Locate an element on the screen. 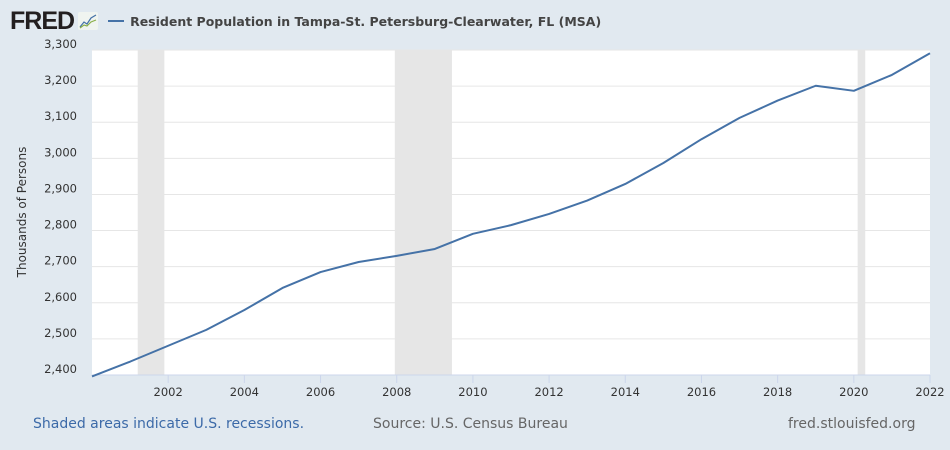 The height and width of the screenshot is (450, 950). y-tick-label: 2,700 is located at coordinates (60, 261).